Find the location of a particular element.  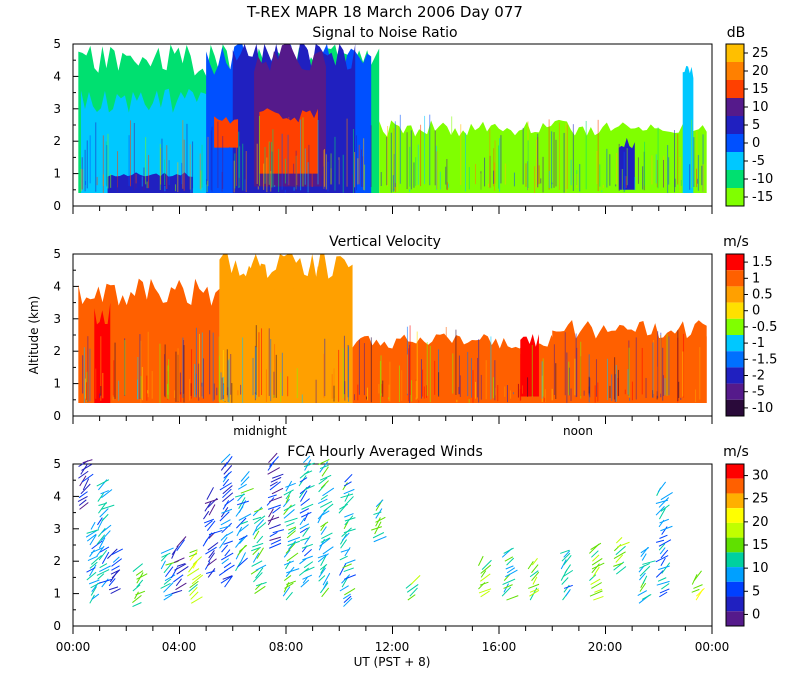

colorbar-label: -1 is located at coordinates (758, 343).